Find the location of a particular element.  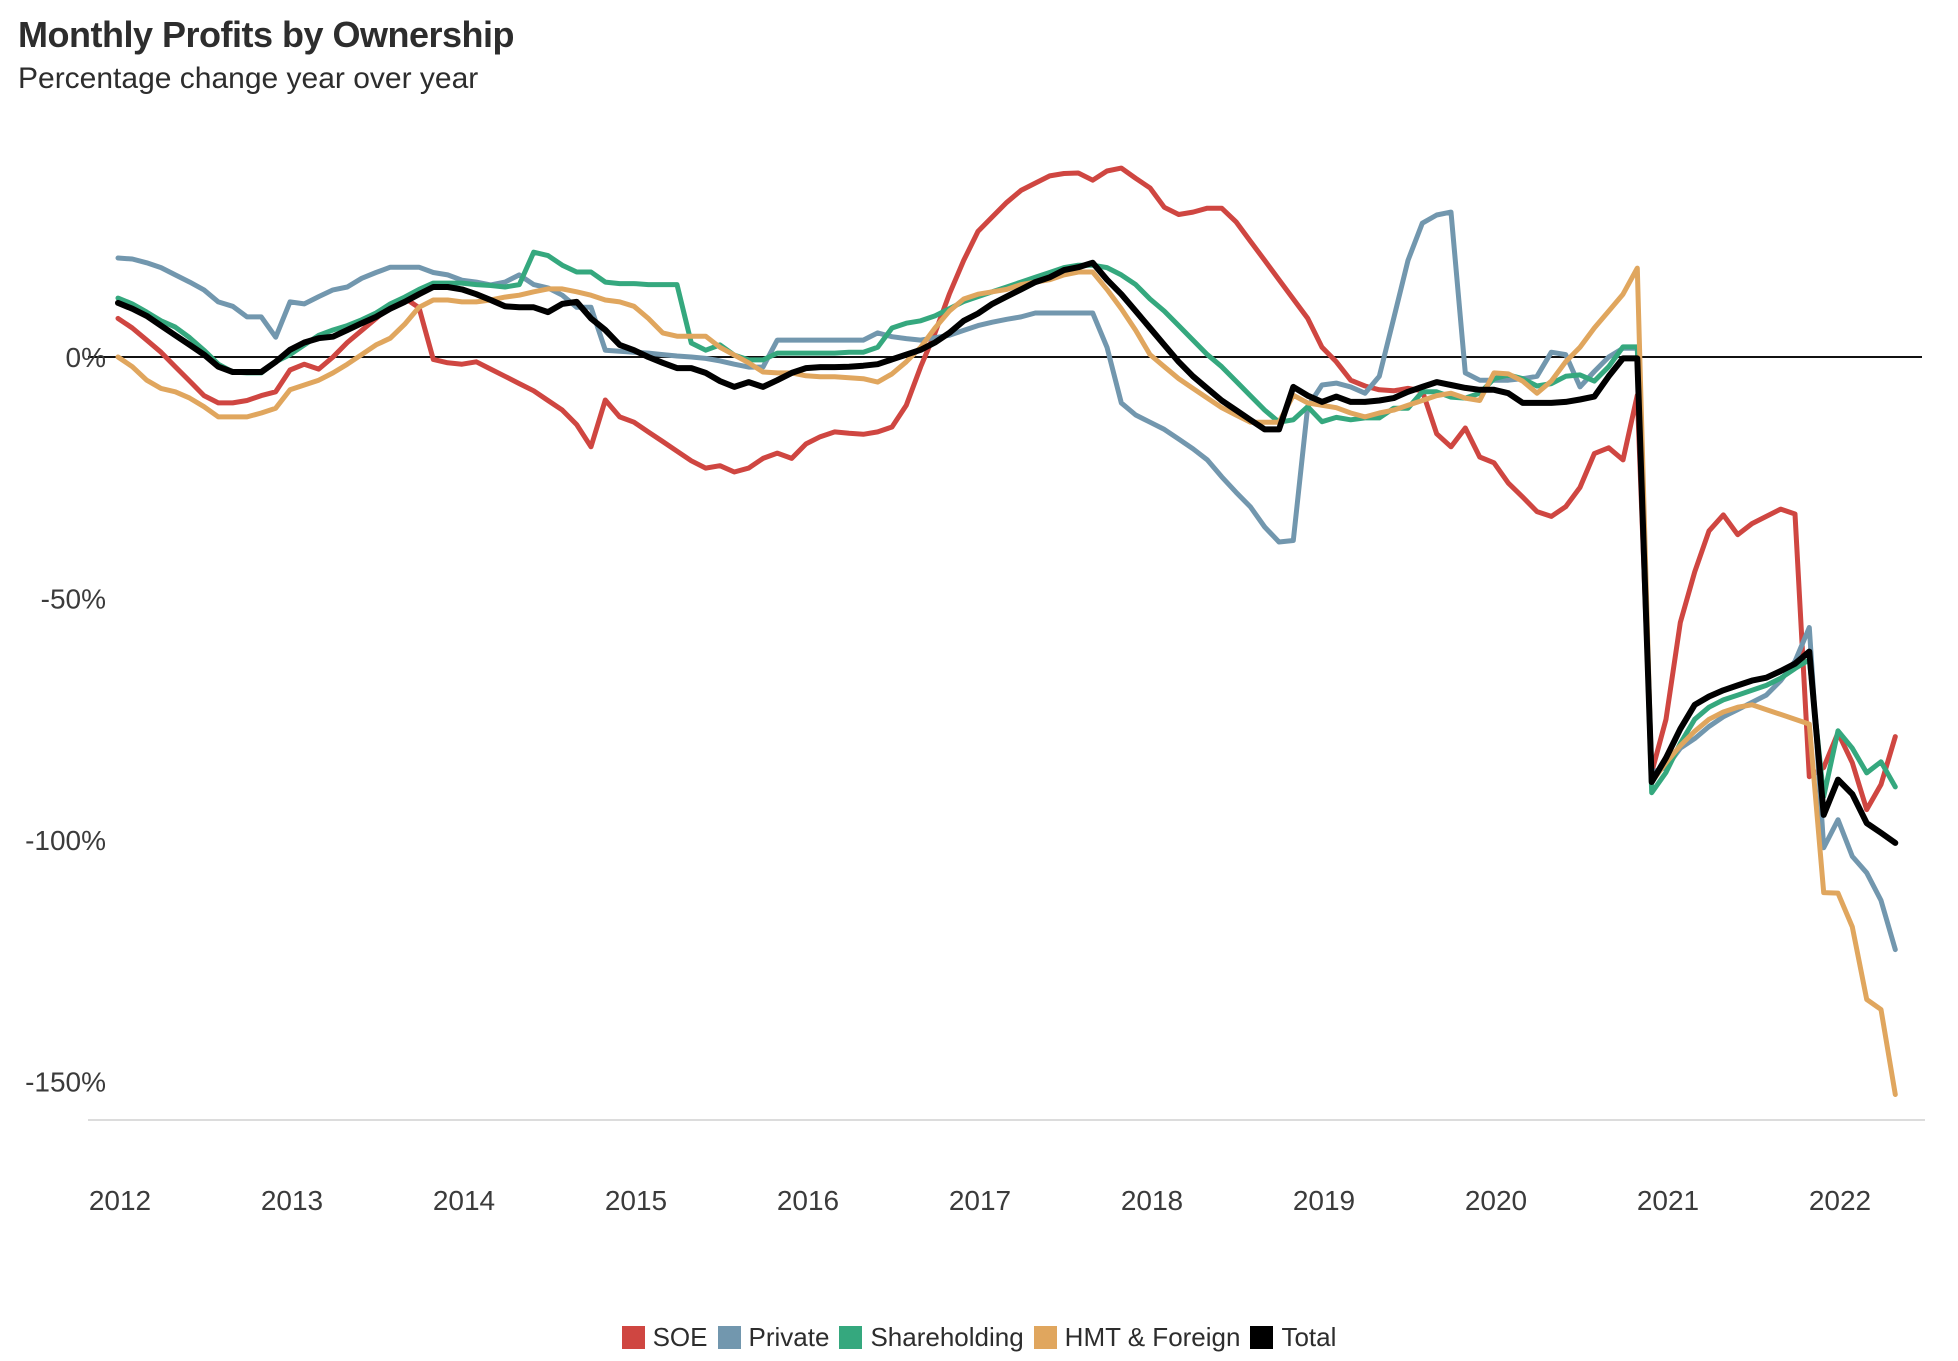

legend-swatch-shareholding is located at coordinates (851, 1337).